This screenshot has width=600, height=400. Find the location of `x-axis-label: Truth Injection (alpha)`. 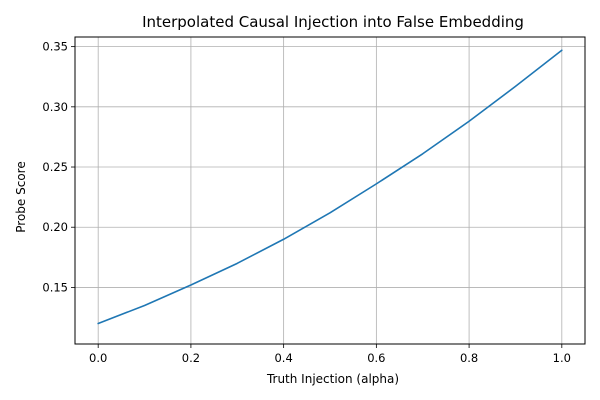

x-axis-label: Truth Injection (alpha) is located at coordinates (332, 379).